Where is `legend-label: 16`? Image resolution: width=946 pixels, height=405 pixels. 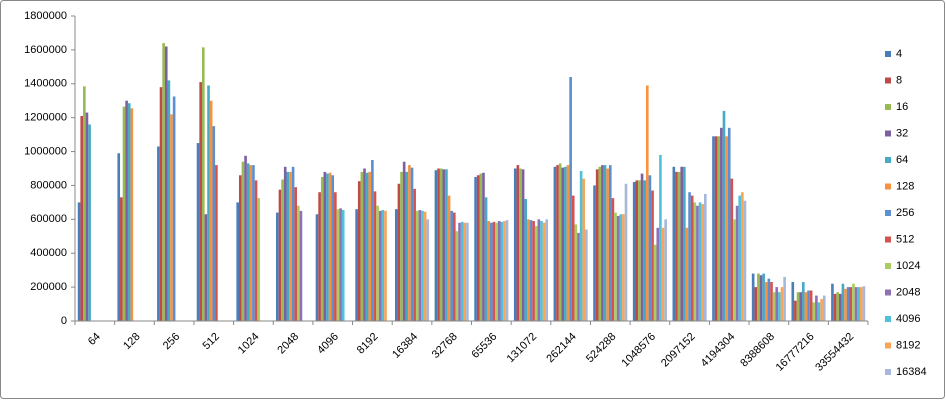 legend-label: 16 is located at coordinates (902, 107).